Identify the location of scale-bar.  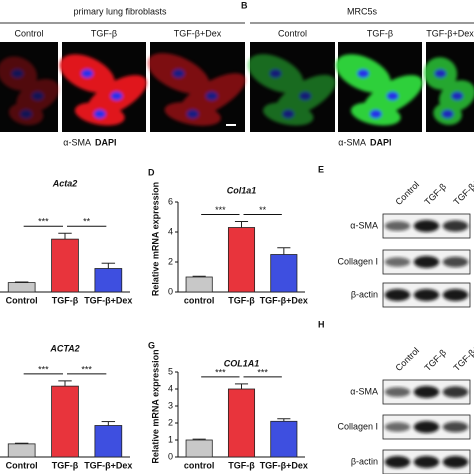
(231, 125).